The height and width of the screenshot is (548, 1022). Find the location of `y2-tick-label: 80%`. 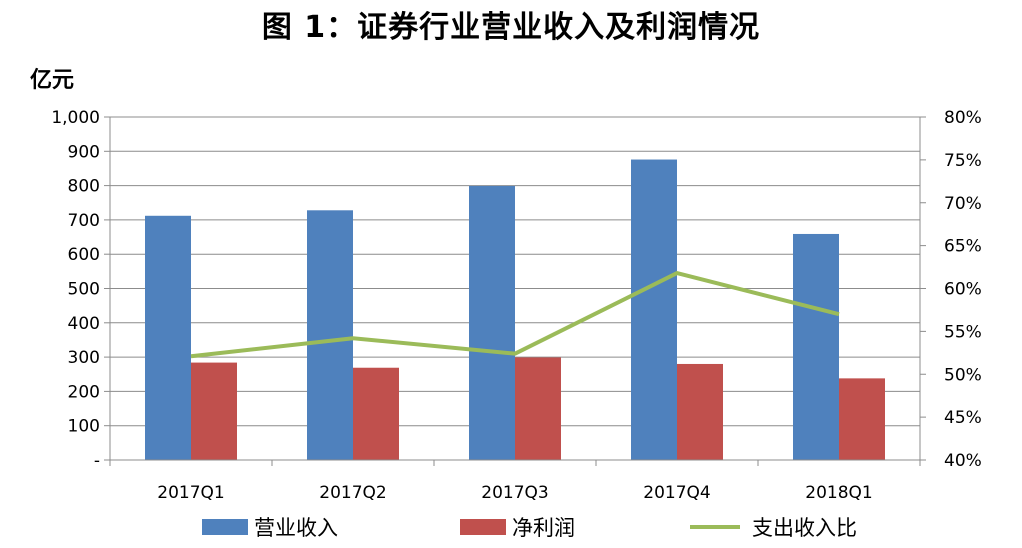

y2-tick-label: 80% is located at coordinates (963, 118).